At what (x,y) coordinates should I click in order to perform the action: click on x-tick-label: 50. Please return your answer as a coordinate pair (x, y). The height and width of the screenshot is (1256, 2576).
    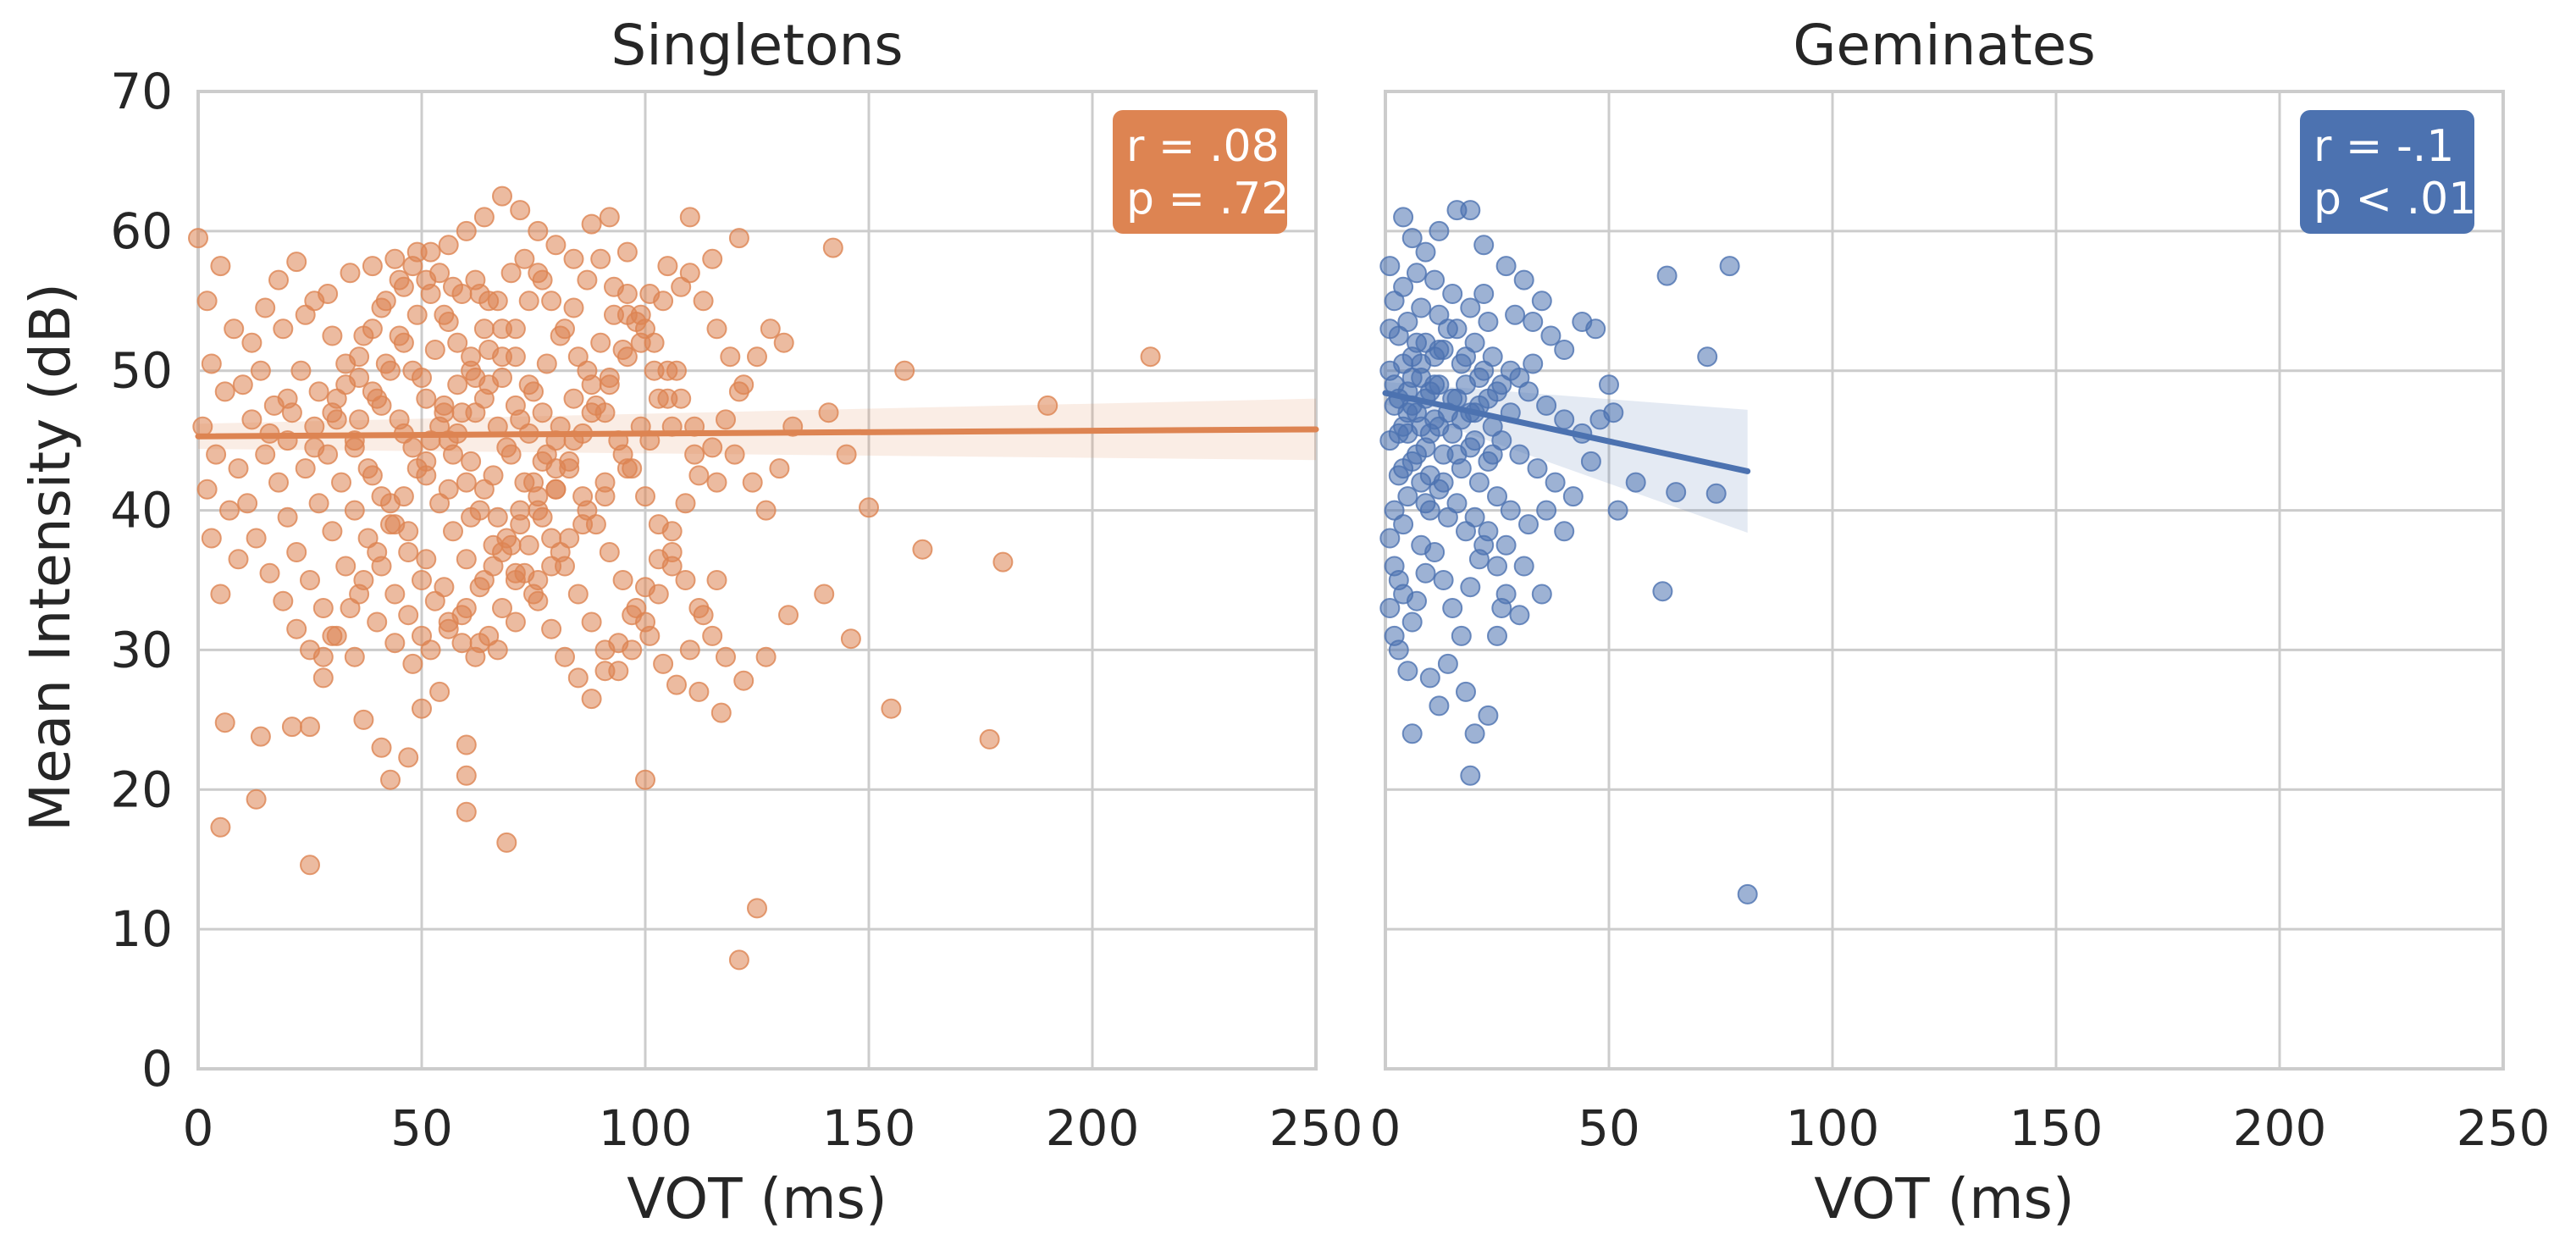
    Looking at the image, I should click on (421, 1128).